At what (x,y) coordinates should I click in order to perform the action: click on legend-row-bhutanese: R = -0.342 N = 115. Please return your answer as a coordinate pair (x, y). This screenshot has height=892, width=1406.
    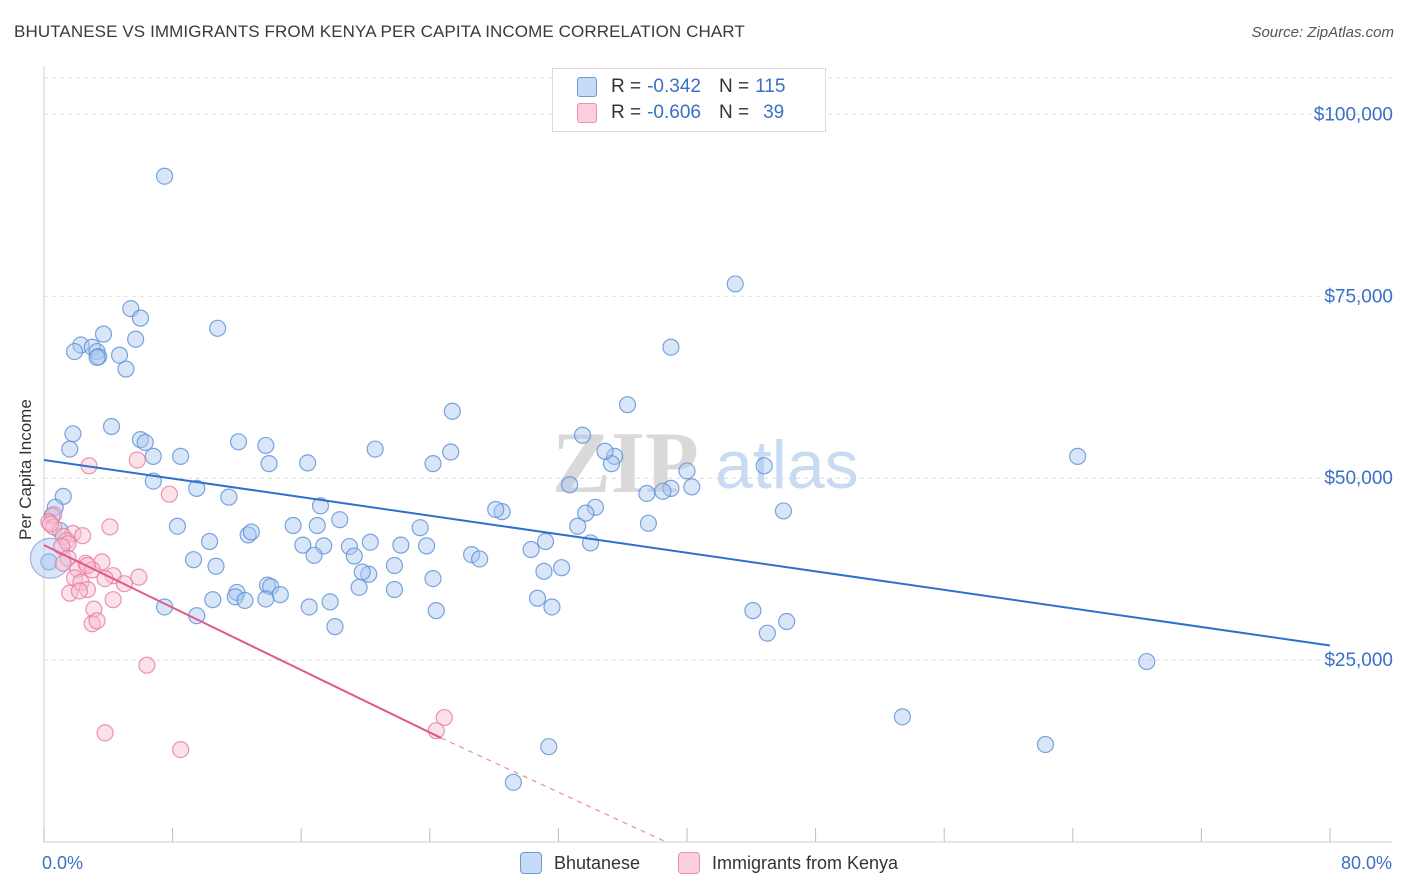
    Looking at the image, I should click on (681, 87).